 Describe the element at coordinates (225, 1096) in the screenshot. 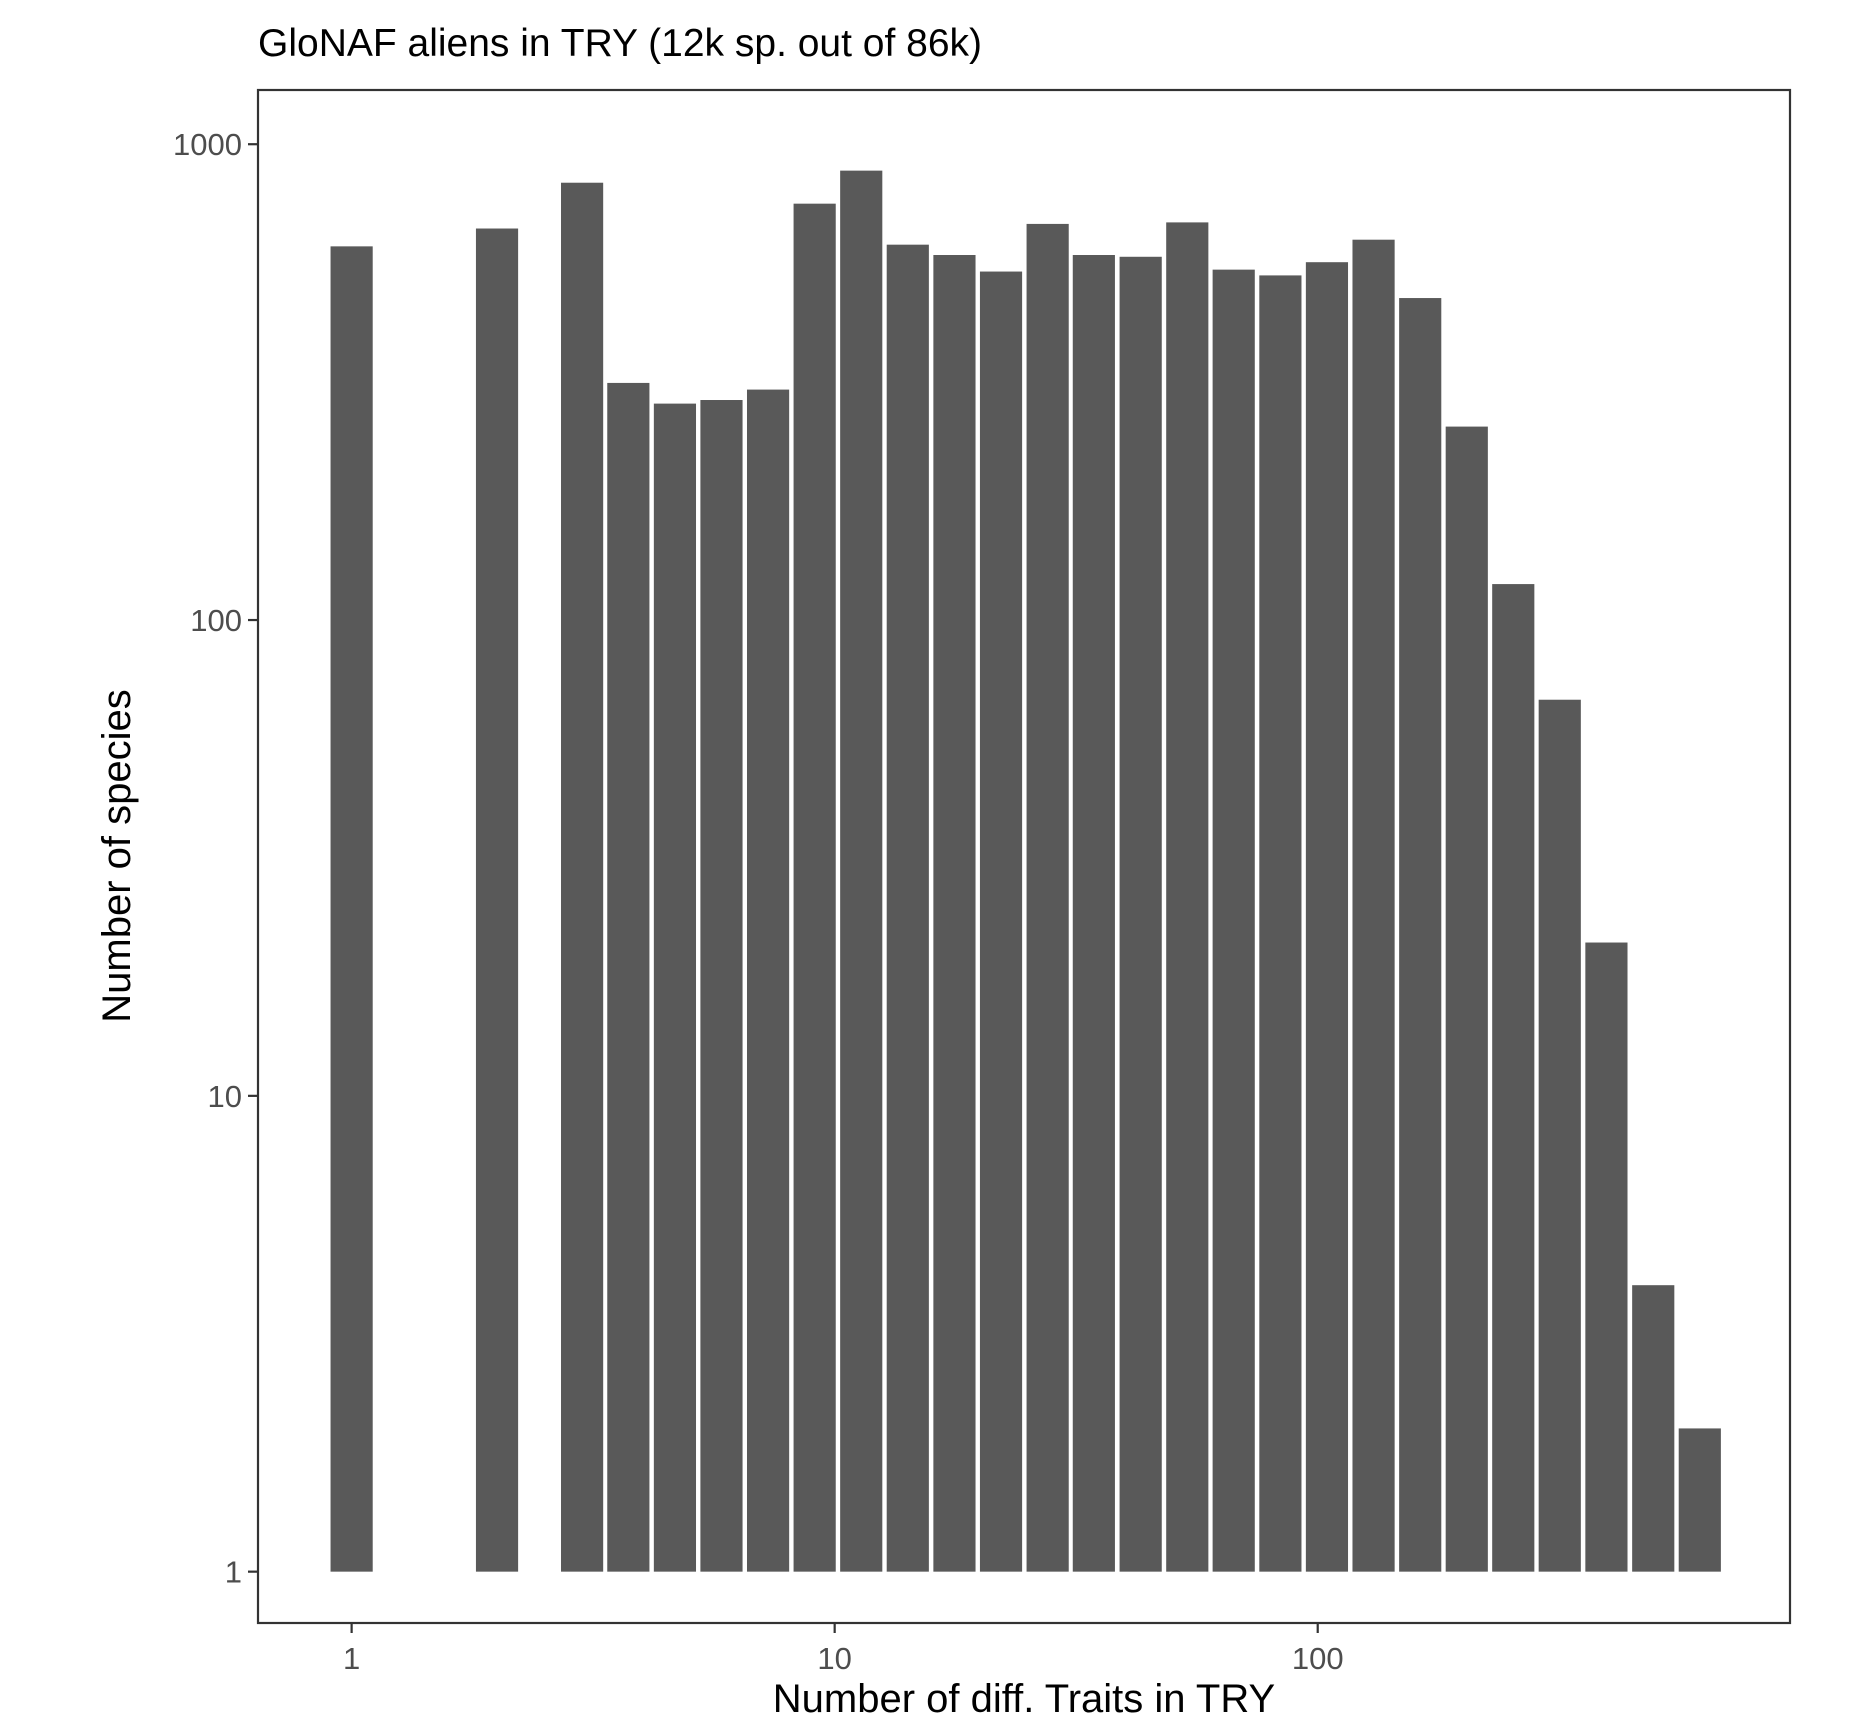

I see `y-tick-label: 10` at that location.